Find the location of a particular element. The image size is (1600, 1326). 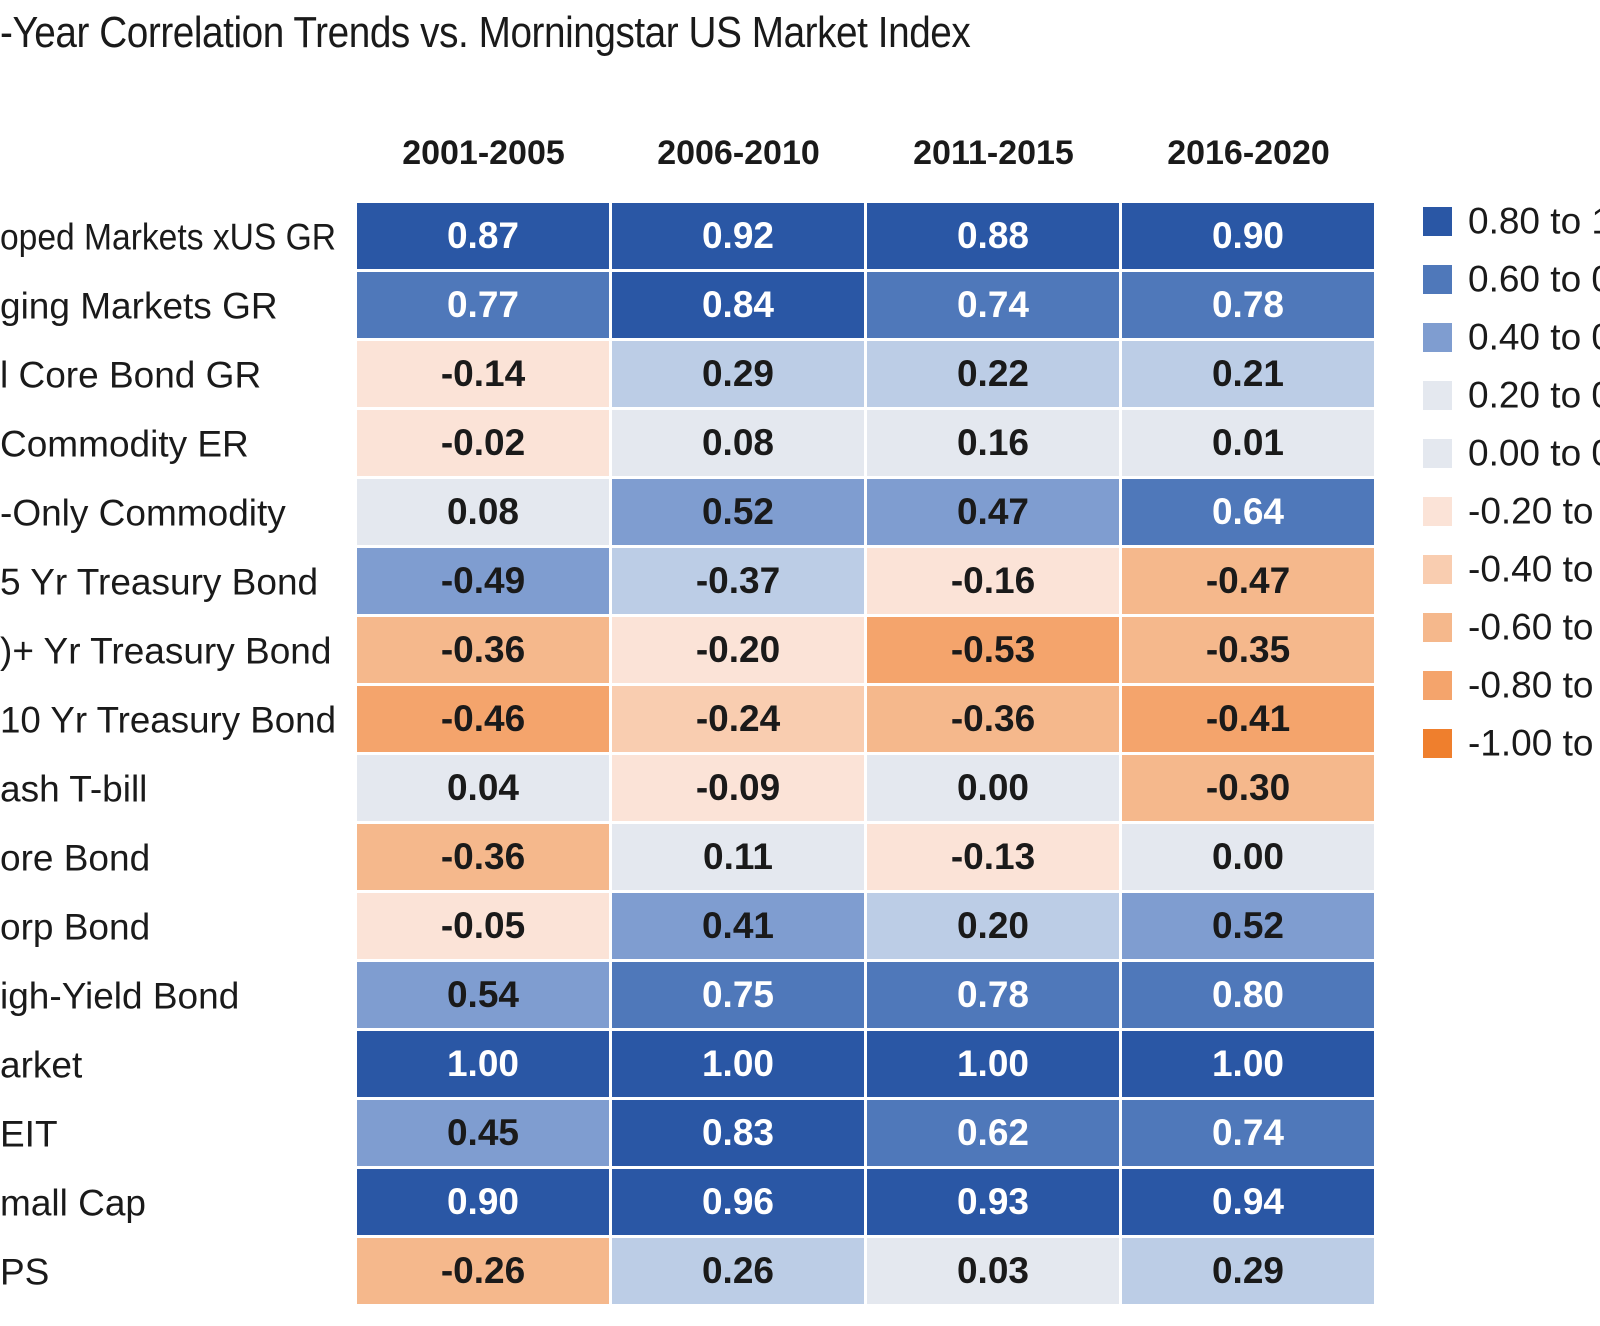

row-label: ore Bond is located at coordinates (75, 857).